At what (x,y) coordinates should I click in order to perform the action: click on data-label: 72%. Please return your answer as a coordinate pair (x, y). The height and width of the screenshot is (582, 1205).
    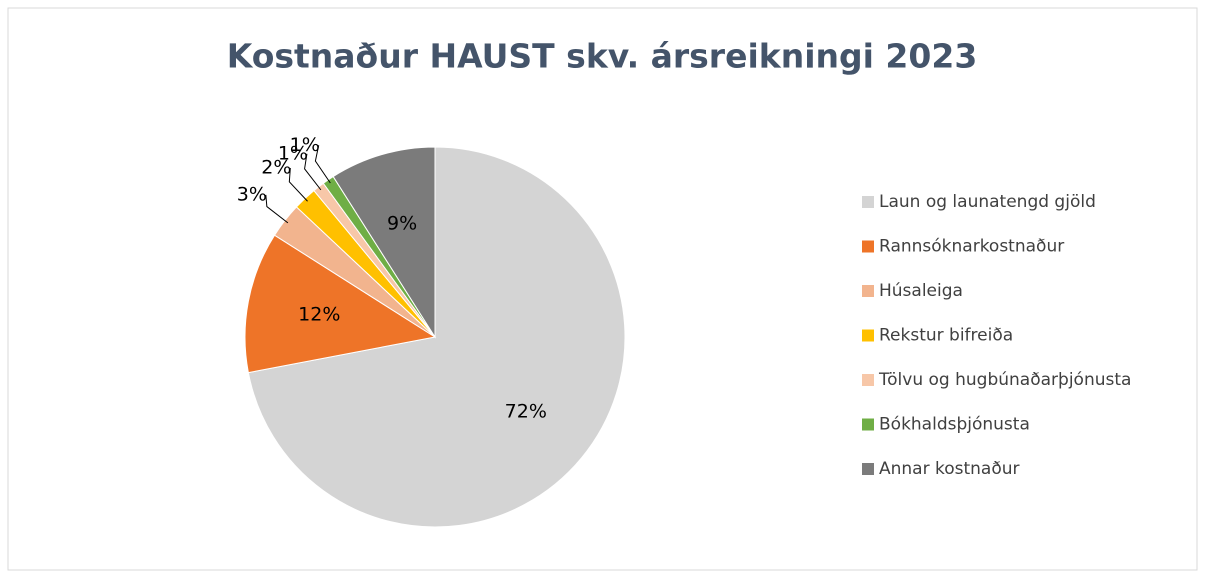
    Looking at the image, I should click on (526, 412).